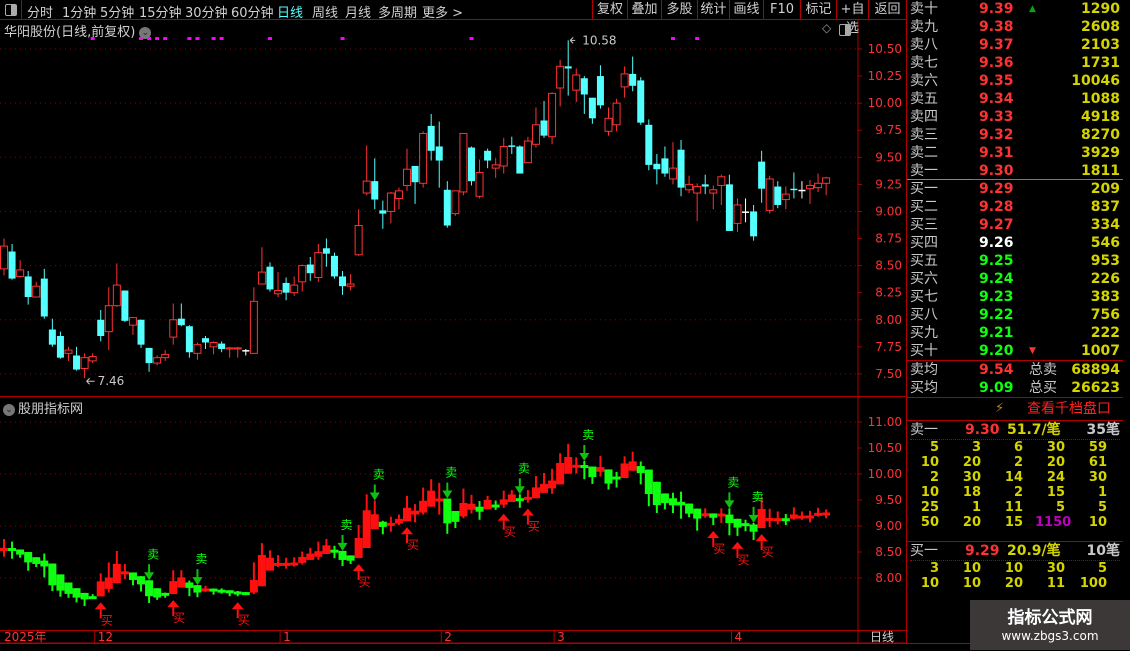  I want to click on period-tab: 分时, so click(40, 13).